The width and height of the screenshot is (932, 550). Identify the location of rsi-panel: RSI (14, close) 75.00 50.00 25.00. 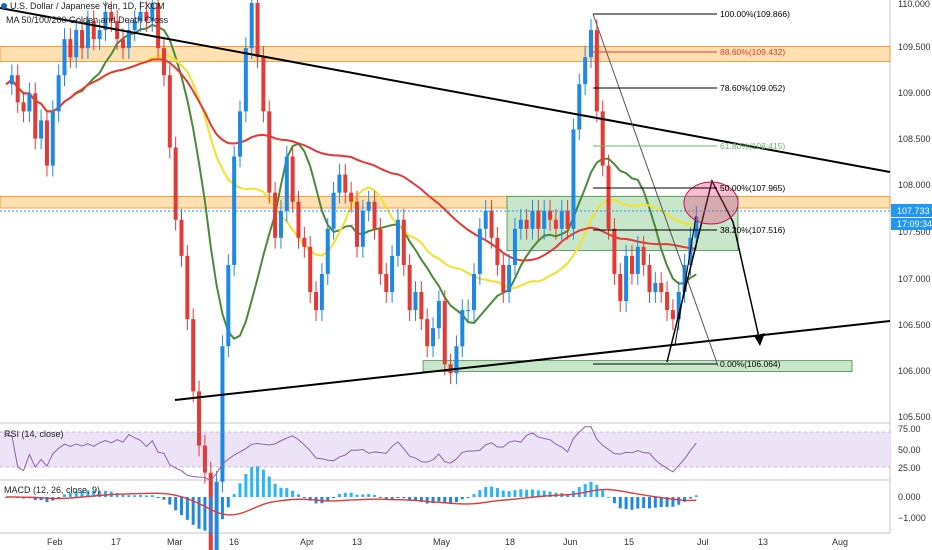
(460, 452).